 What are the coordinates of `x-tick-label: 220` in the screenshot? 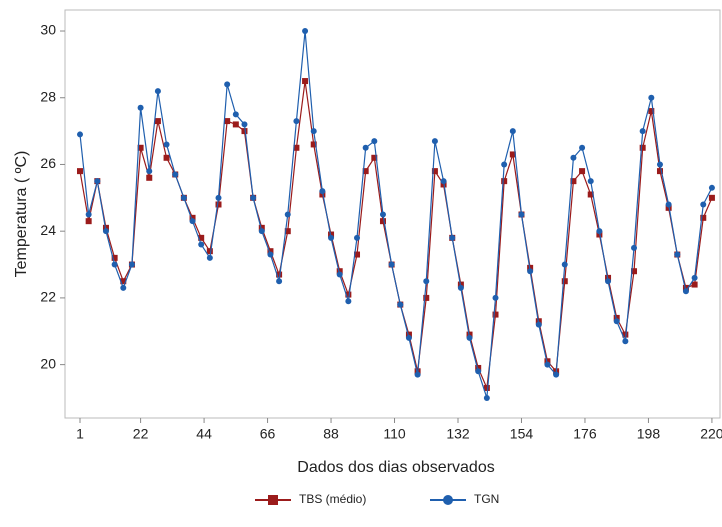 It's located at (711, 434).